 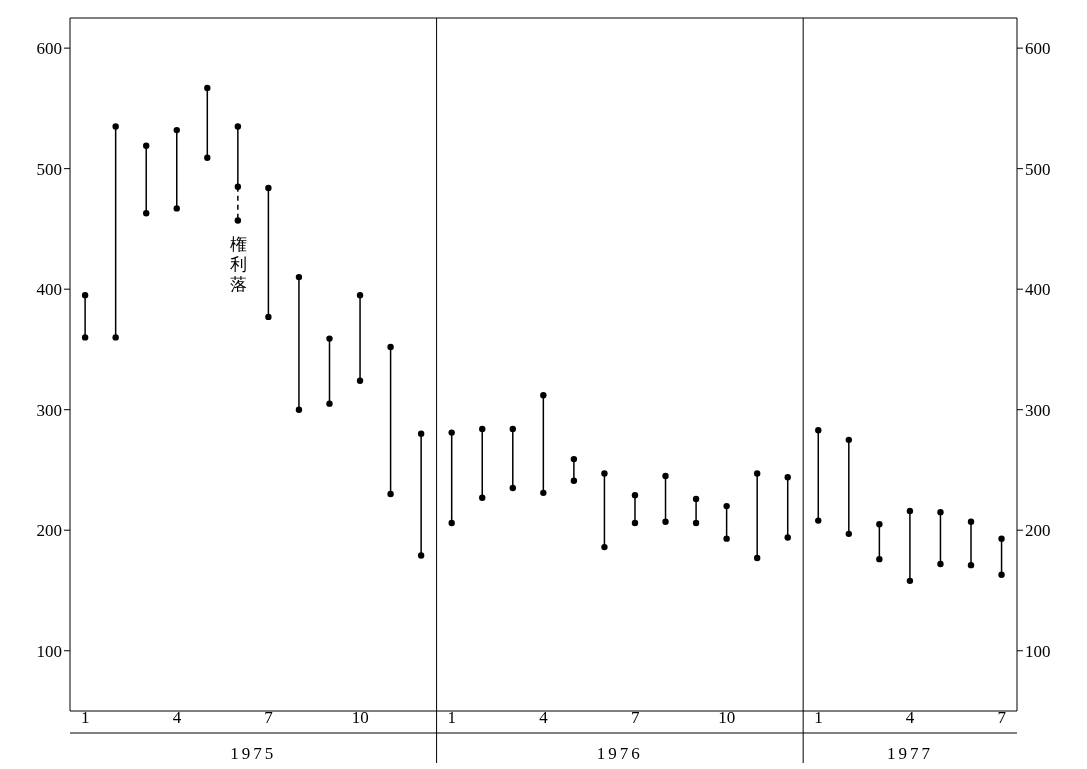 I want to click on y2-tick-label: 200, so click(x=1038, y=531).